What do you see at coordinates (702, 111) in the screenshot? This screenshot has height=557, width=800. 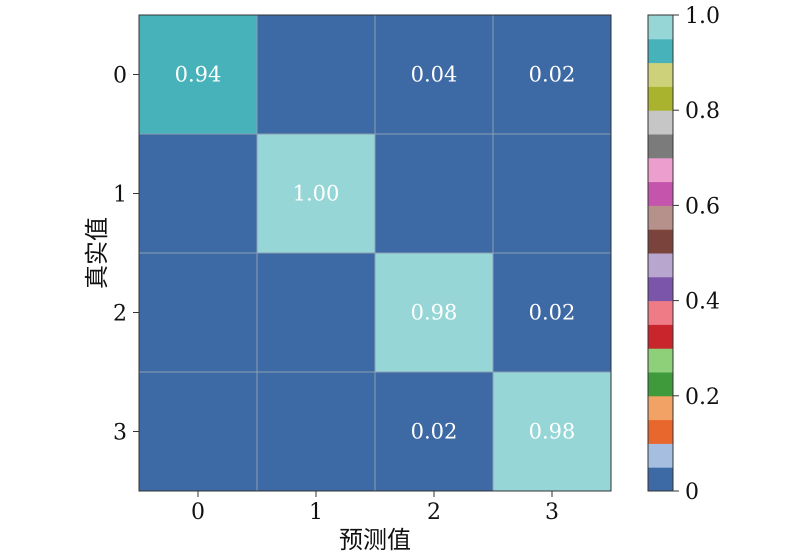 I see `colorbar-tick-label-4: 0.8` at bounding box center [702, 111].